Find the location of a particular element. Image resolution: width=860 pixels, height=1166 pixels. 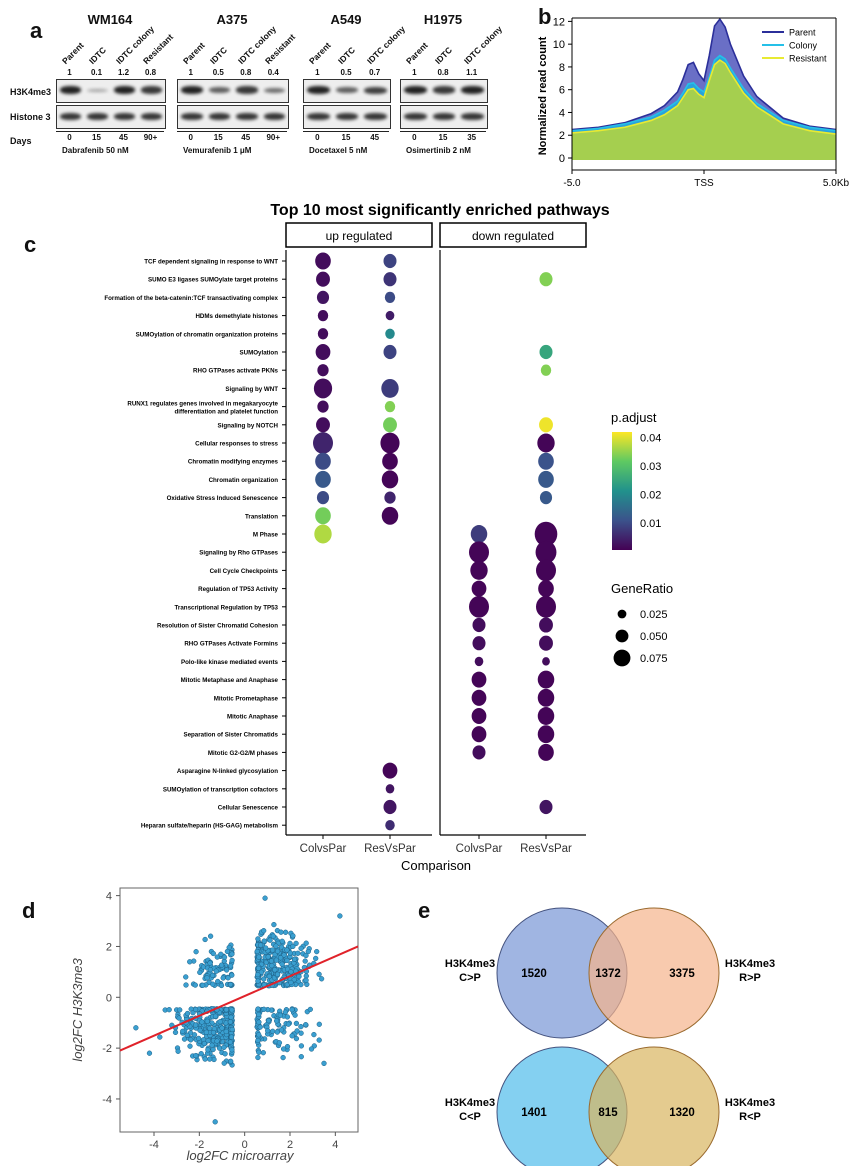

drug-label: Dabrafenib 50 nM is located at coordinates (95, 150).